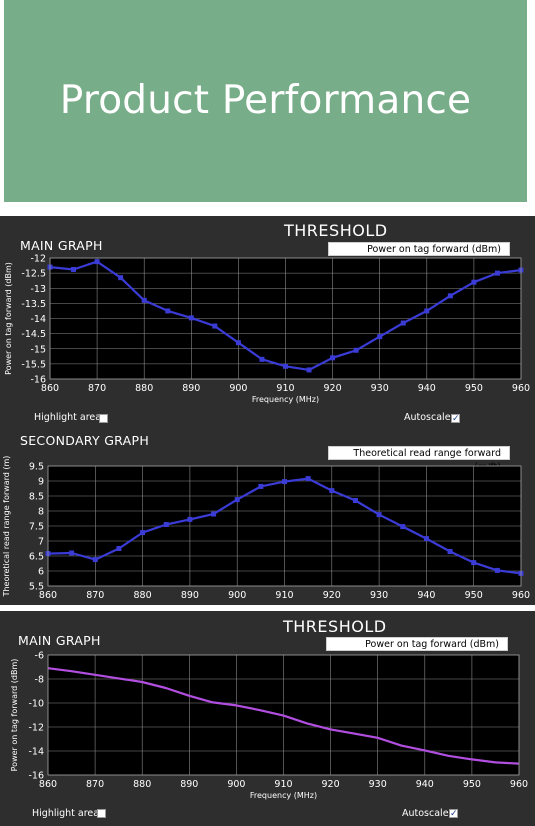  I want to click on series-line, so click(283, 716).